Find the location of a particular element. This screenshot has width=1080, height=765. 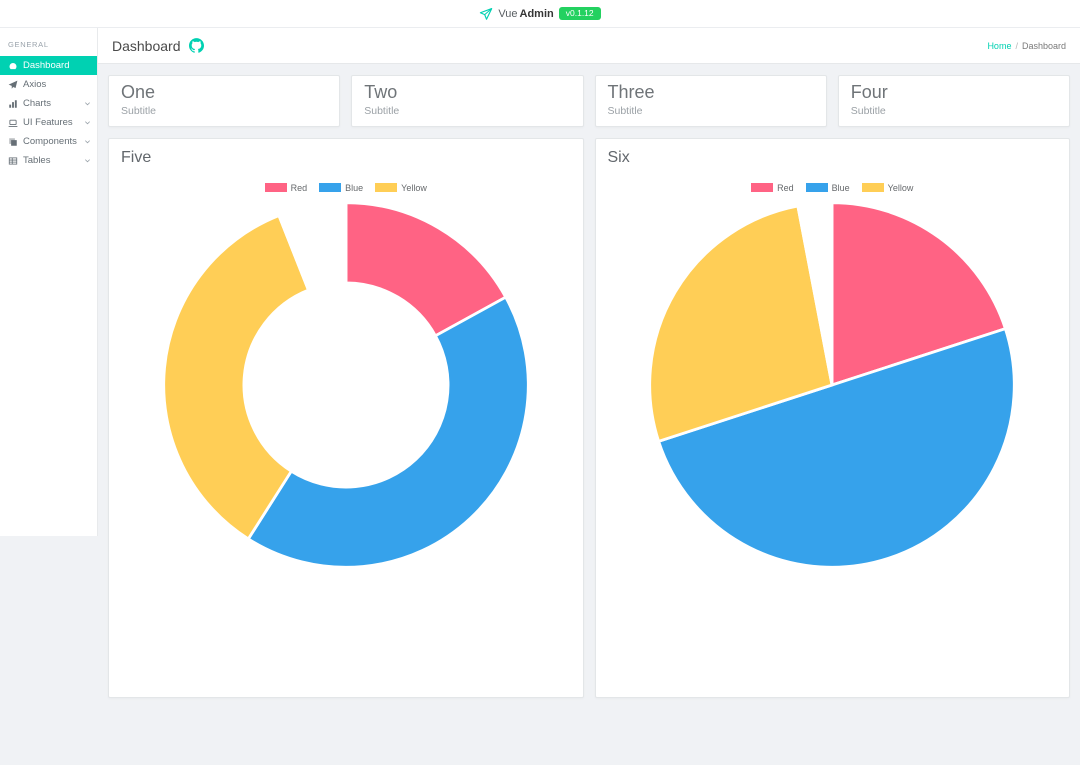

top-navbar: Vue Admin v0.1.12 is located at coordinates (540, 14).